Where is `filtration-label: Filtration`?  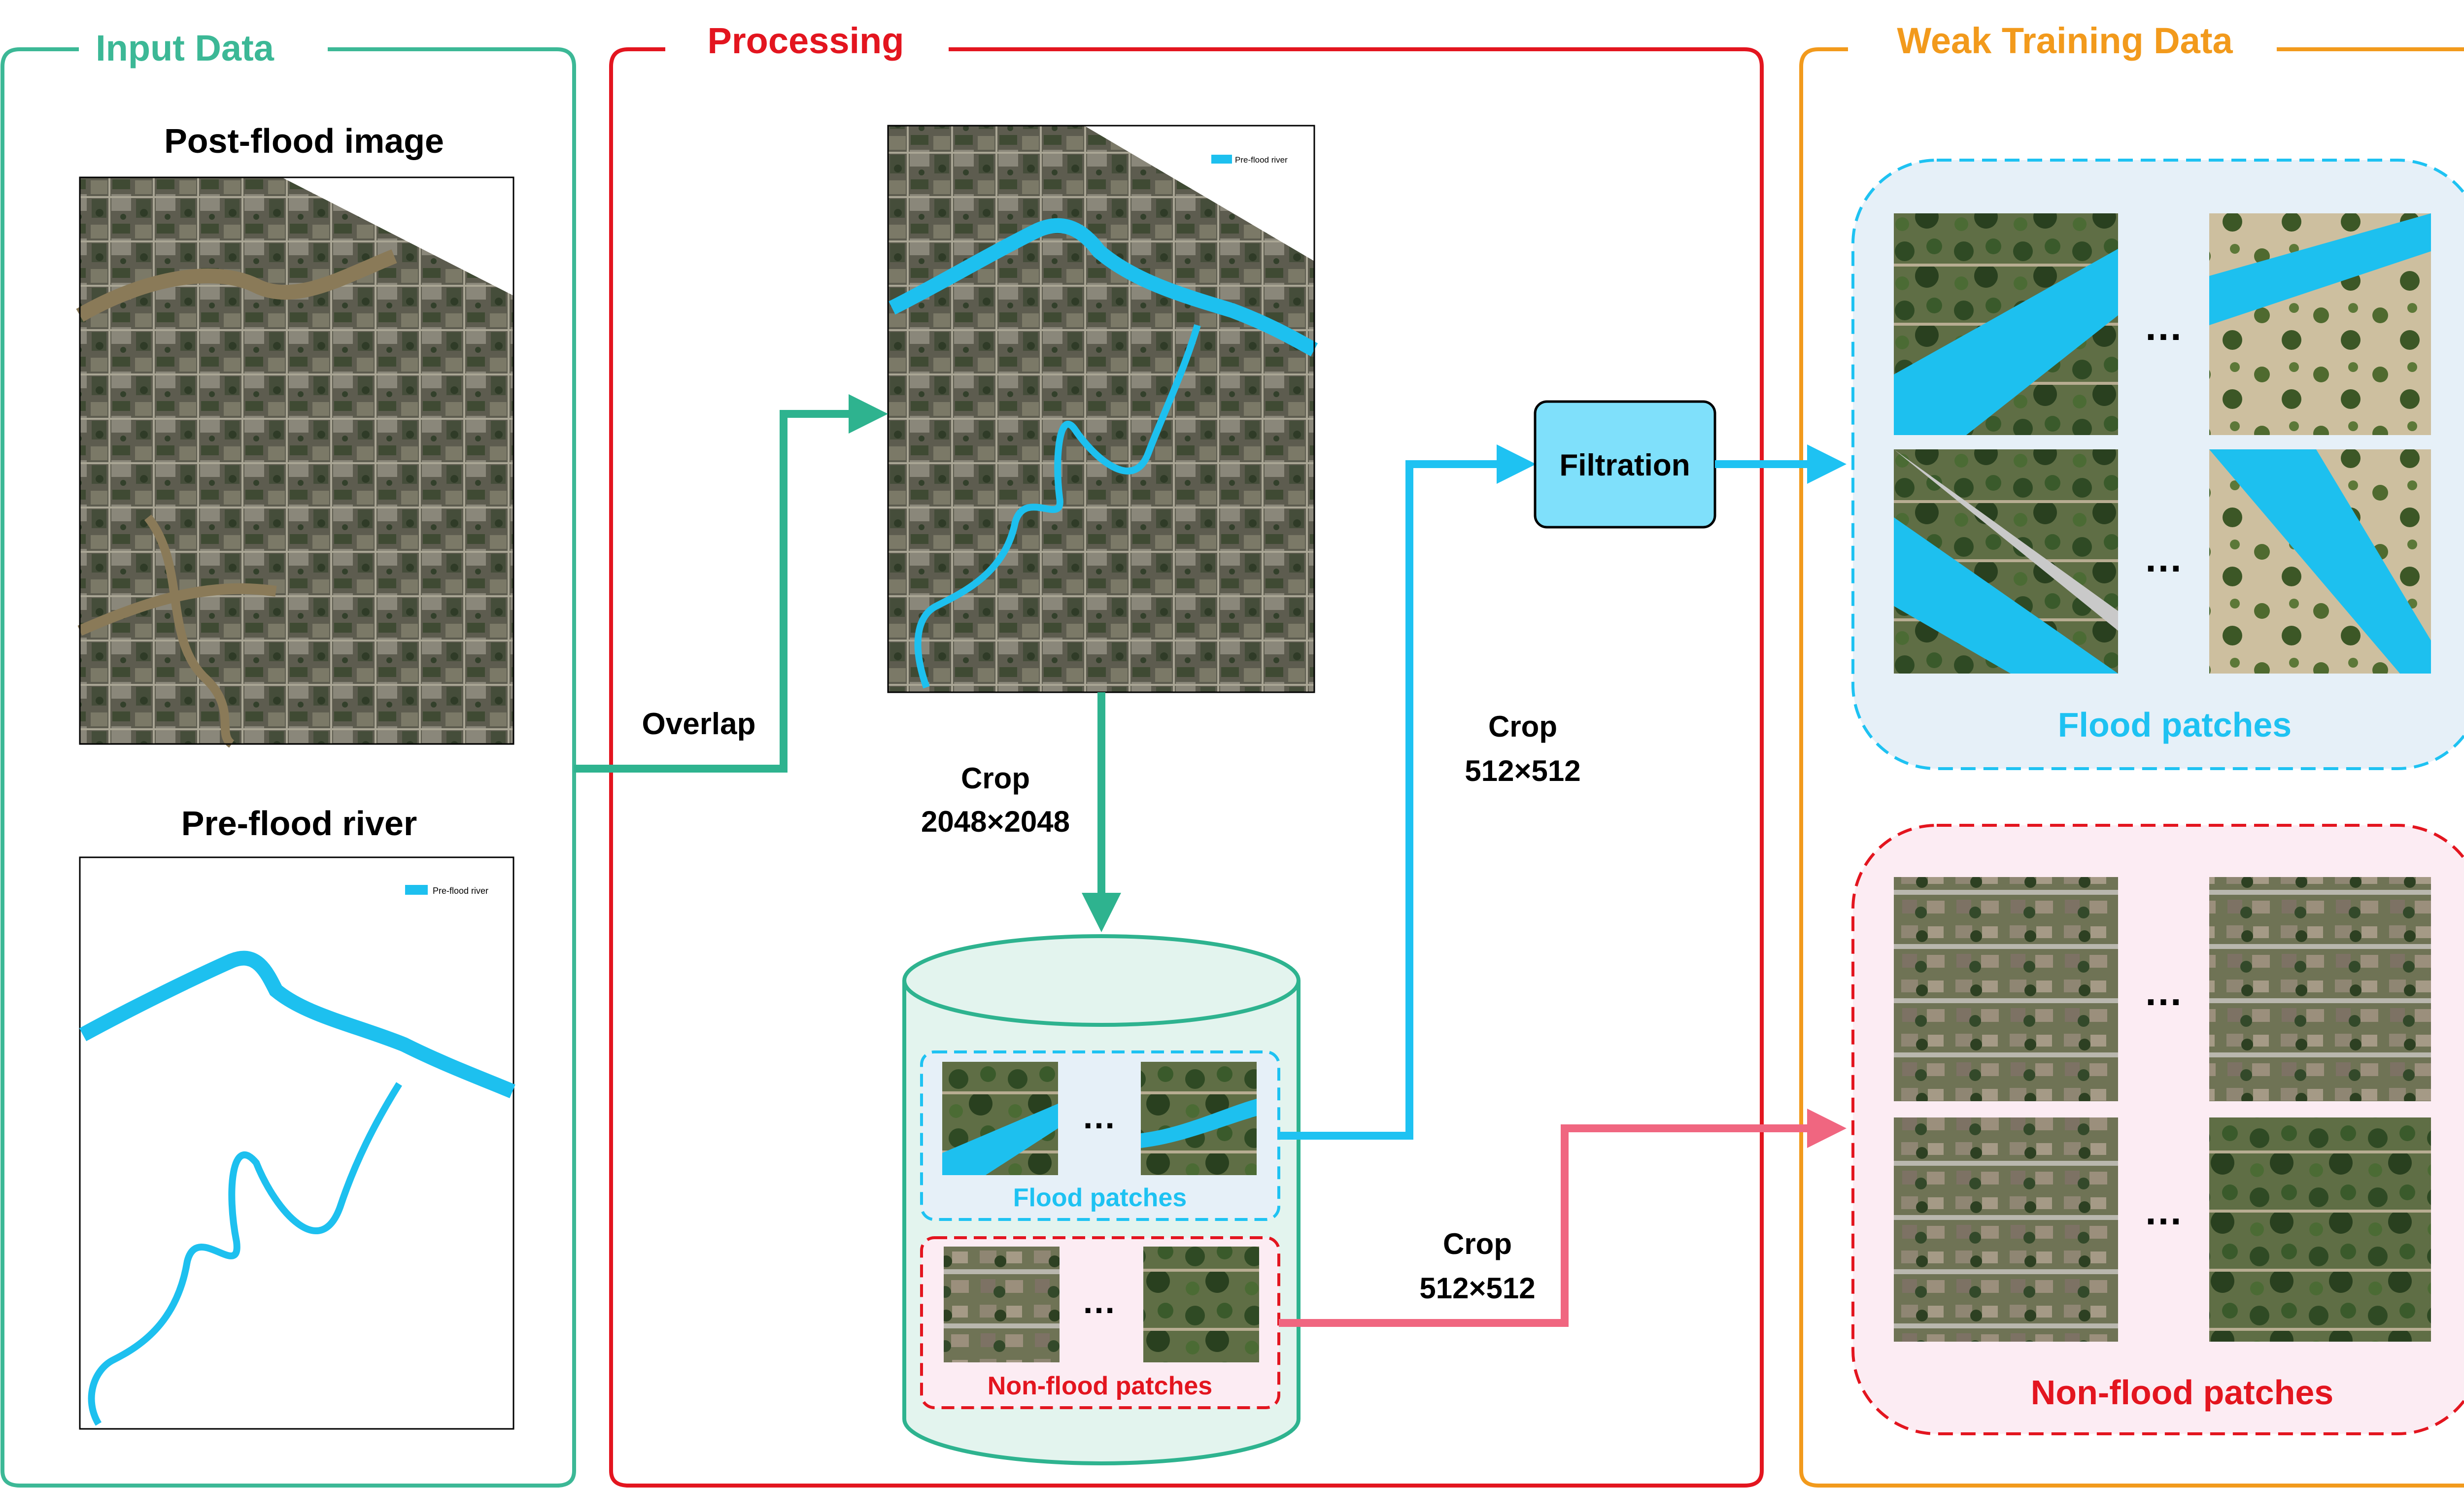
filtration-label: Filtration is located at coordinates (1624, 465).